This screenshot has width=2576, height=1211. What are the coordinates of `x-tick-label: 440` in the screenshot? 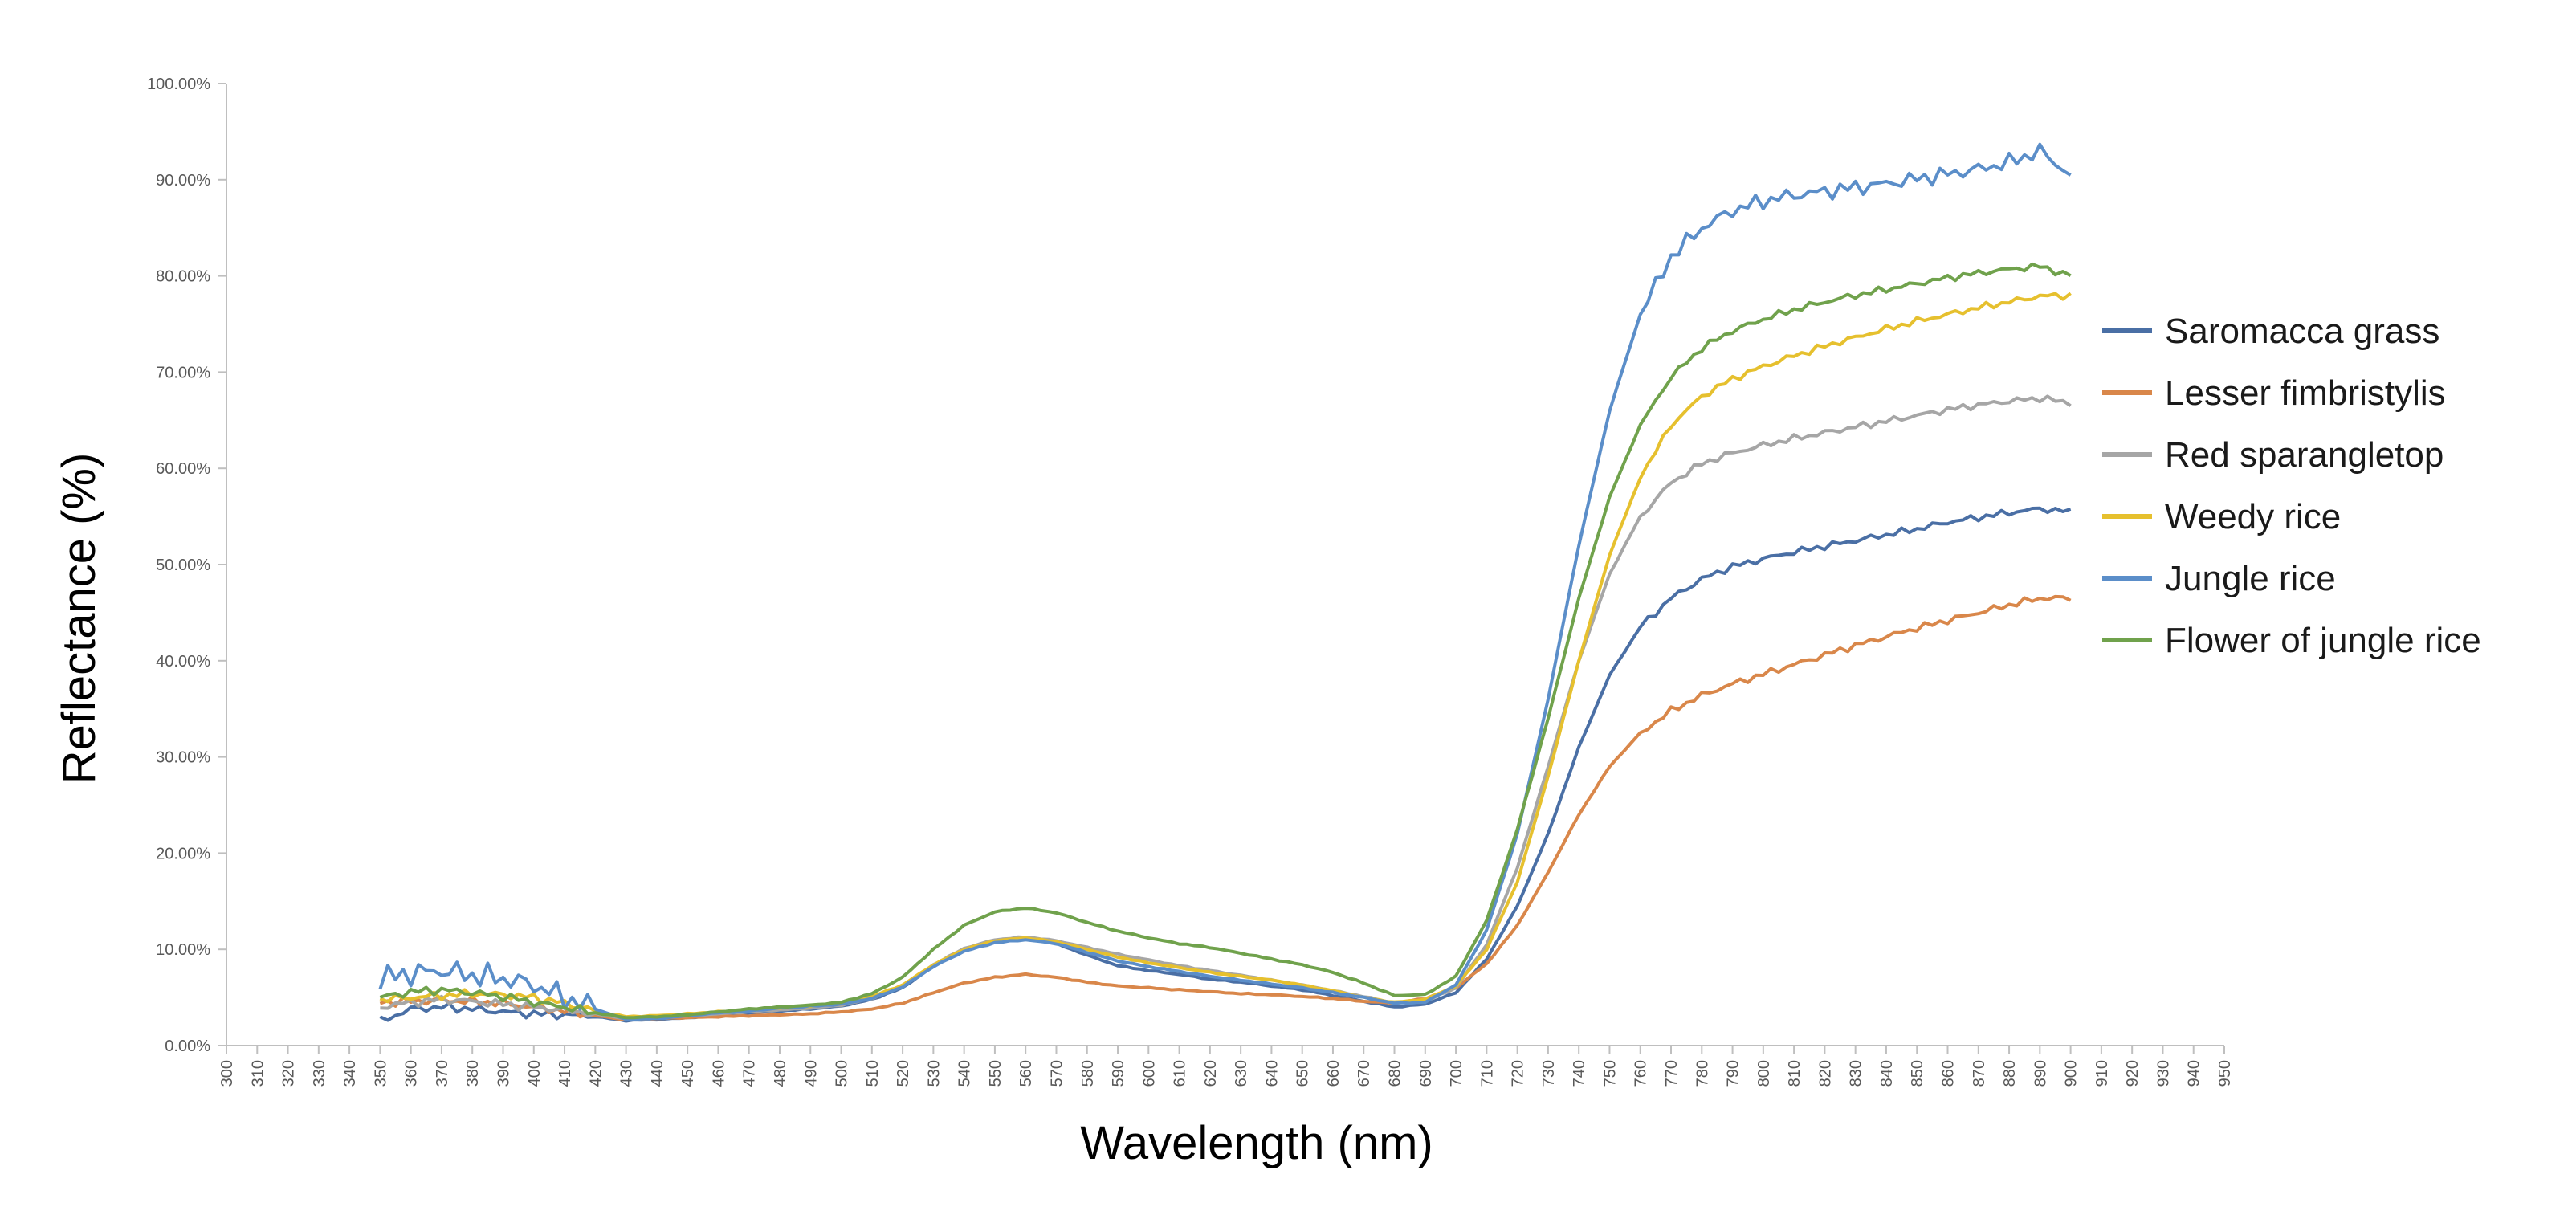 It's located at (657, 1073).